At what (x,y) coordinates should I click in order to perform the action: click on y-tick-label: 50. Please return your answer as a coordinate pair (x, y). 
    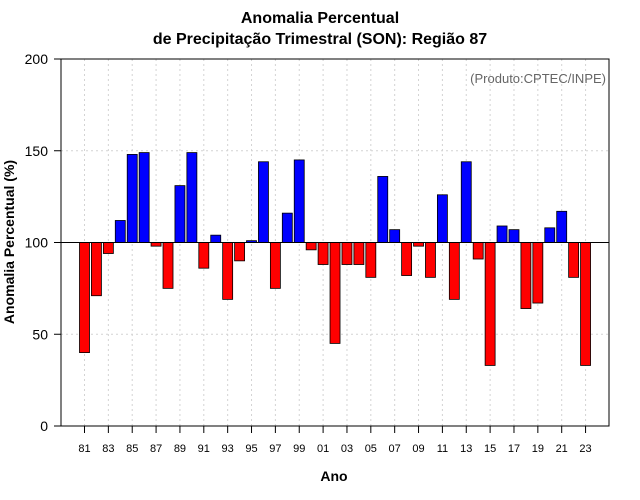
    Looking at the image, I should click on (40, 334).